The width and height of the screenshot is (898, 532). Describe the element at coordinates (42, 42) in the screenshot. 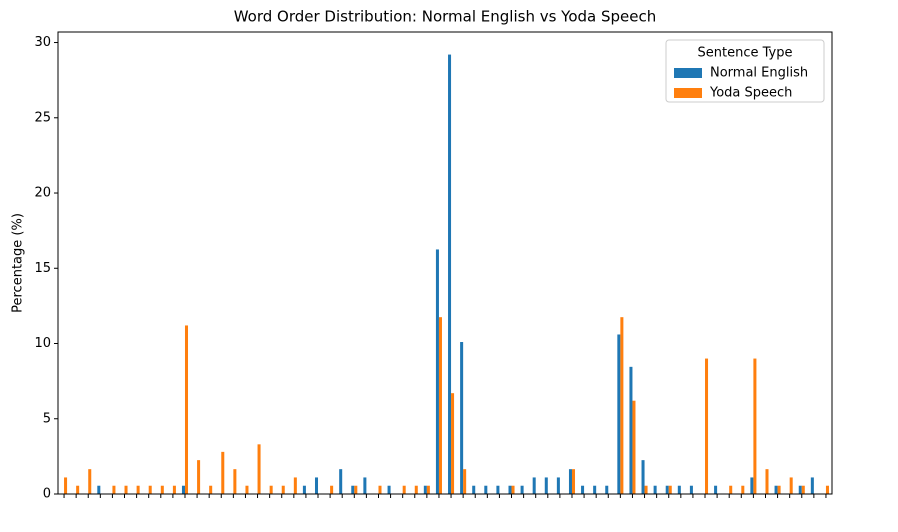

I see `y-tick-label: 30` at that location.